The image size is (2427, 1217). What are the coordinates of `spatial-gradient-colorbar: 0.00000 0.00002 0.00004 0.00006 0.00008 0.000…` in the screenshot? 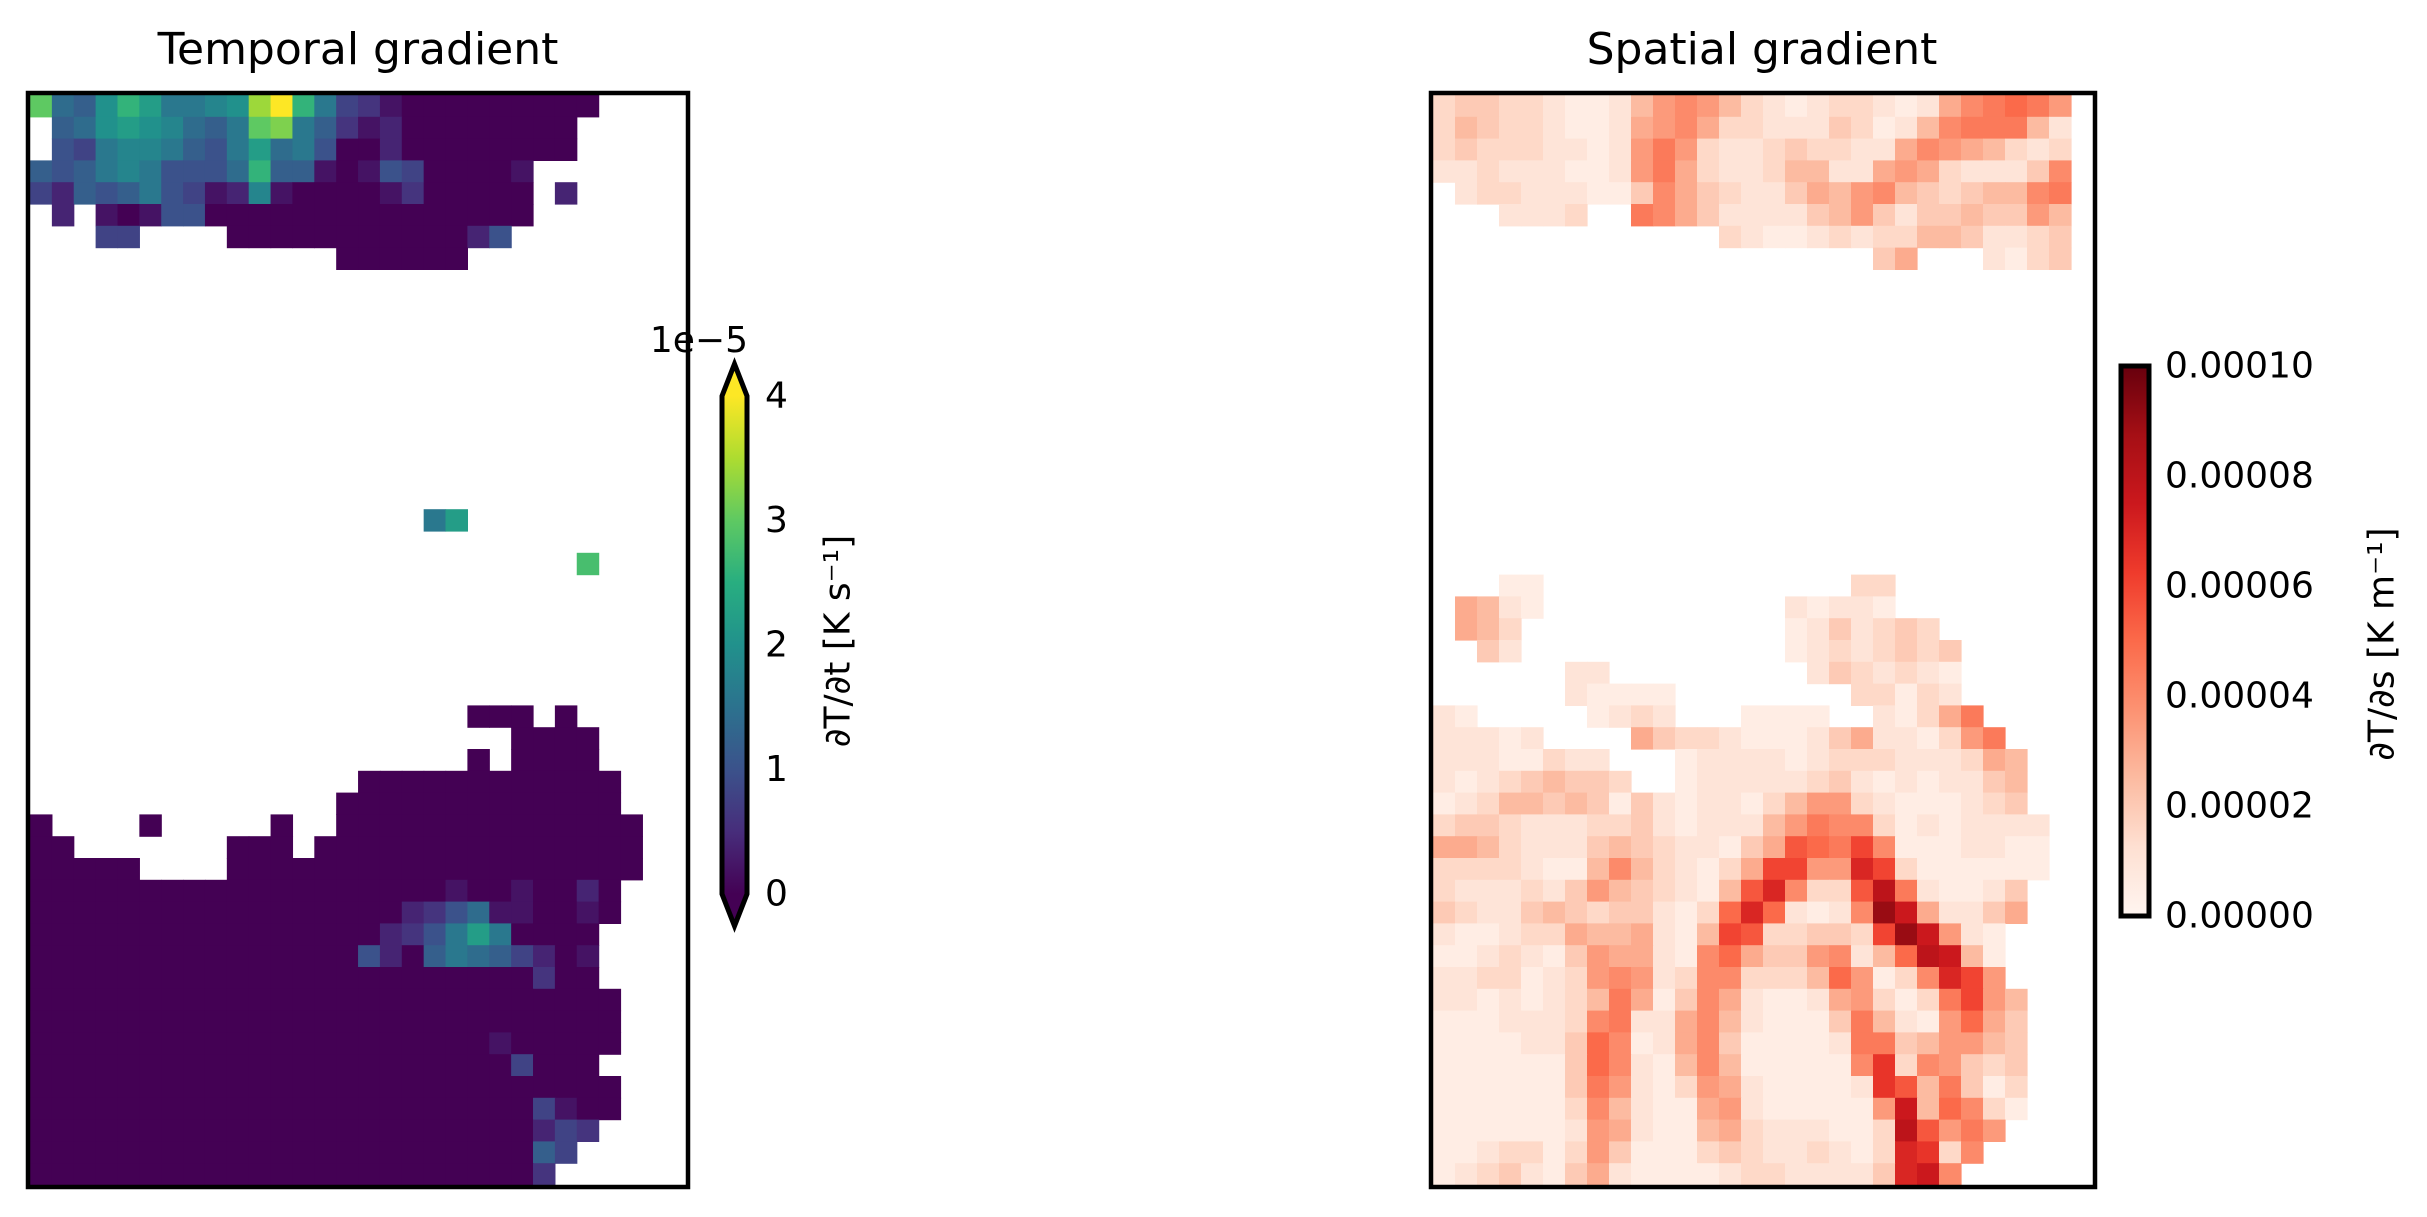 It's located at (2216, 641).